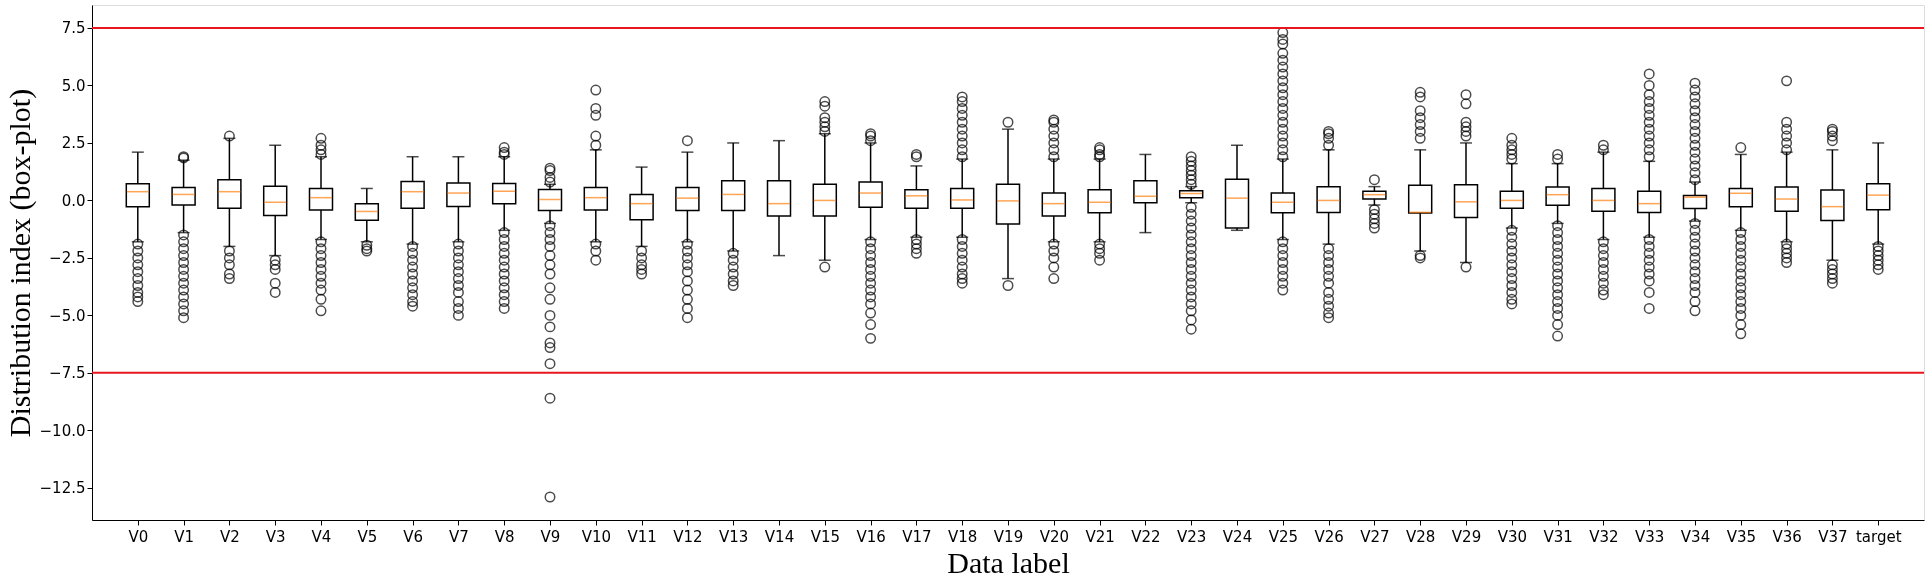 The height and width of the screenshot is (583, 1930). What do you see at coordinates (73, 200) in the screenshot?
I see `y-tick-label: 0.0` at bounding box center [73, 200].